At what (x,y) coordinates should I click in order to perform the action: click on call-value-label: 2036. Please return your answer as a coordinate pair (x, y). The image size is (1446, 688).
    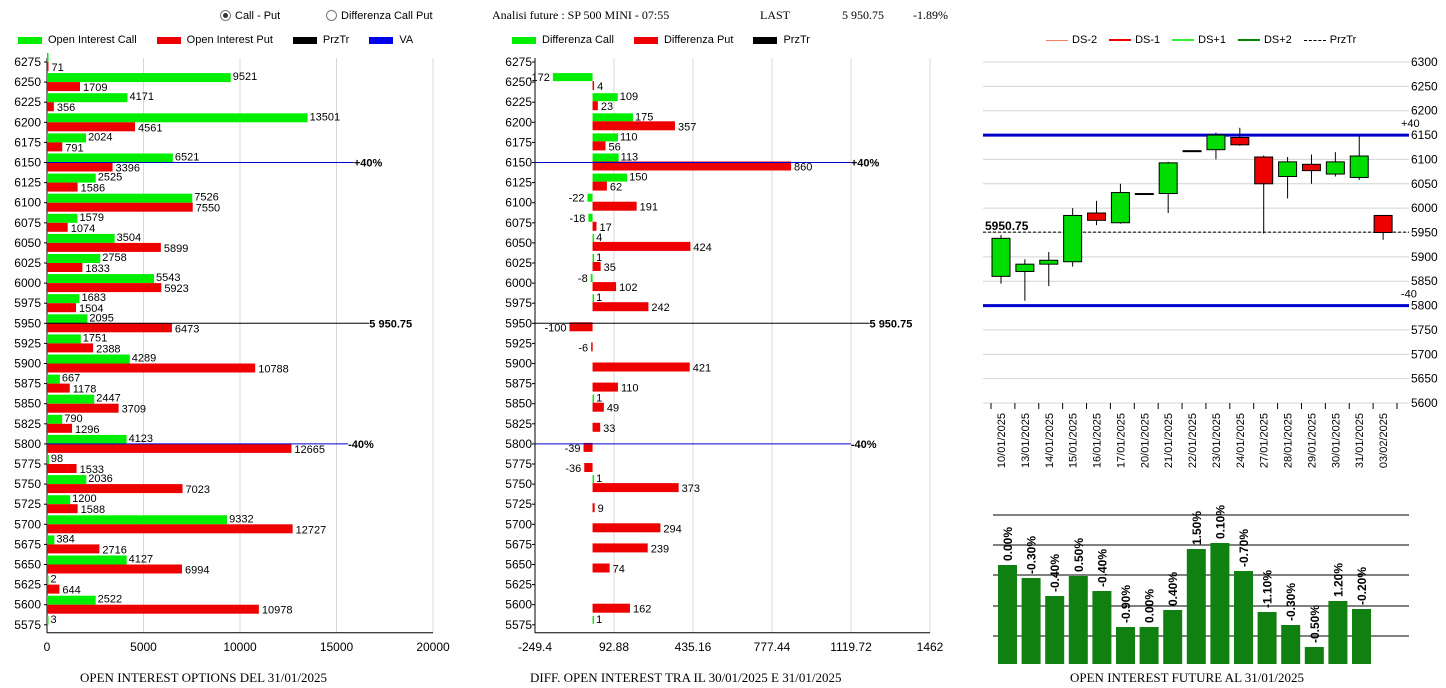
    Looking at the image, I should click on (100, 479).